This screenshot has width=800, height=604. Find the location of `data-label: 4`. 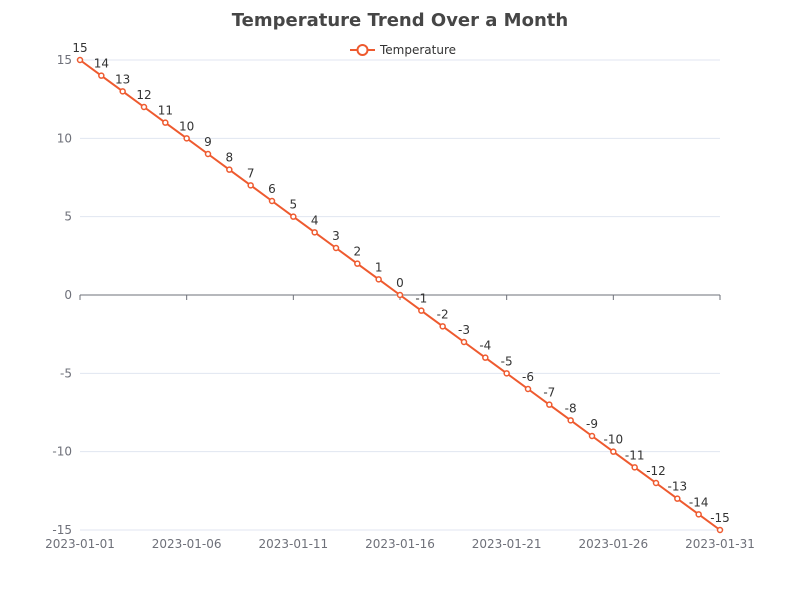

data-label: 4 is located at coordinates (315, 220).